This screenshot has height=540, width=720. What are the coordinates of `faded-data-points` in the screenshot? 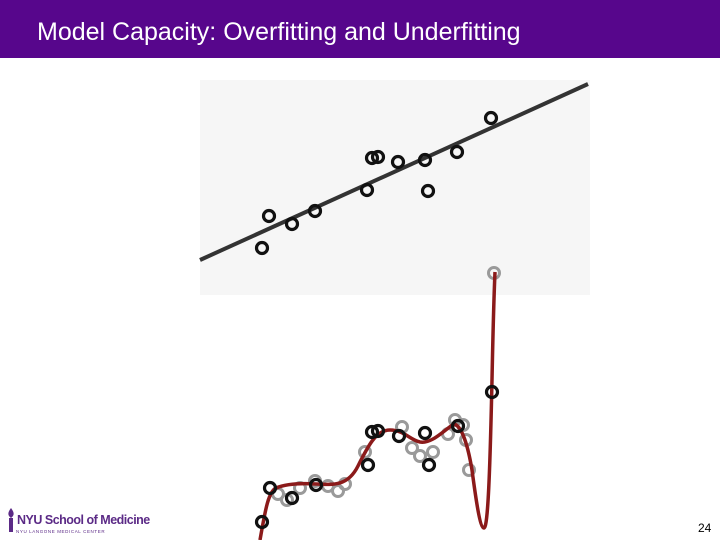 It's located at (386, 386).